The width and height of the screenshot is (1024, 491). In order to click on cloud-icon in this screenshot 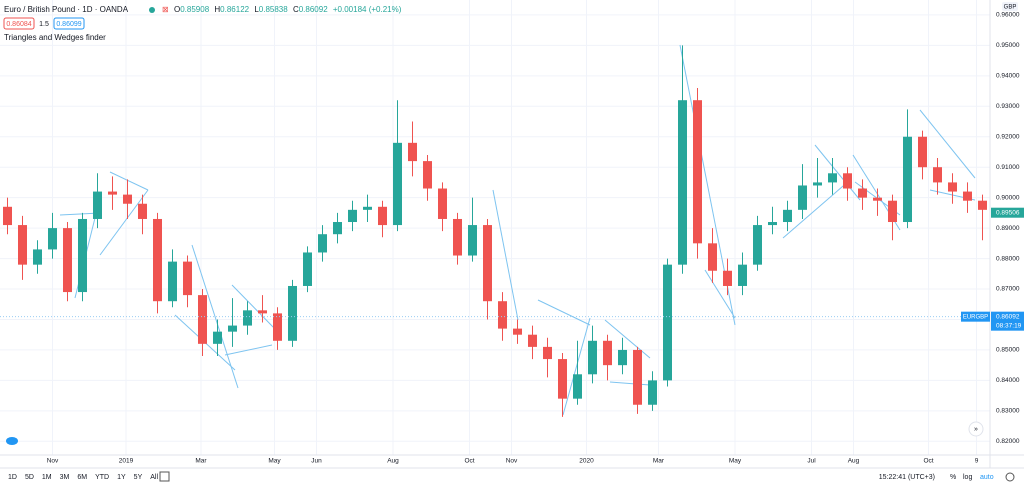, I will do `click(12, 441)`.